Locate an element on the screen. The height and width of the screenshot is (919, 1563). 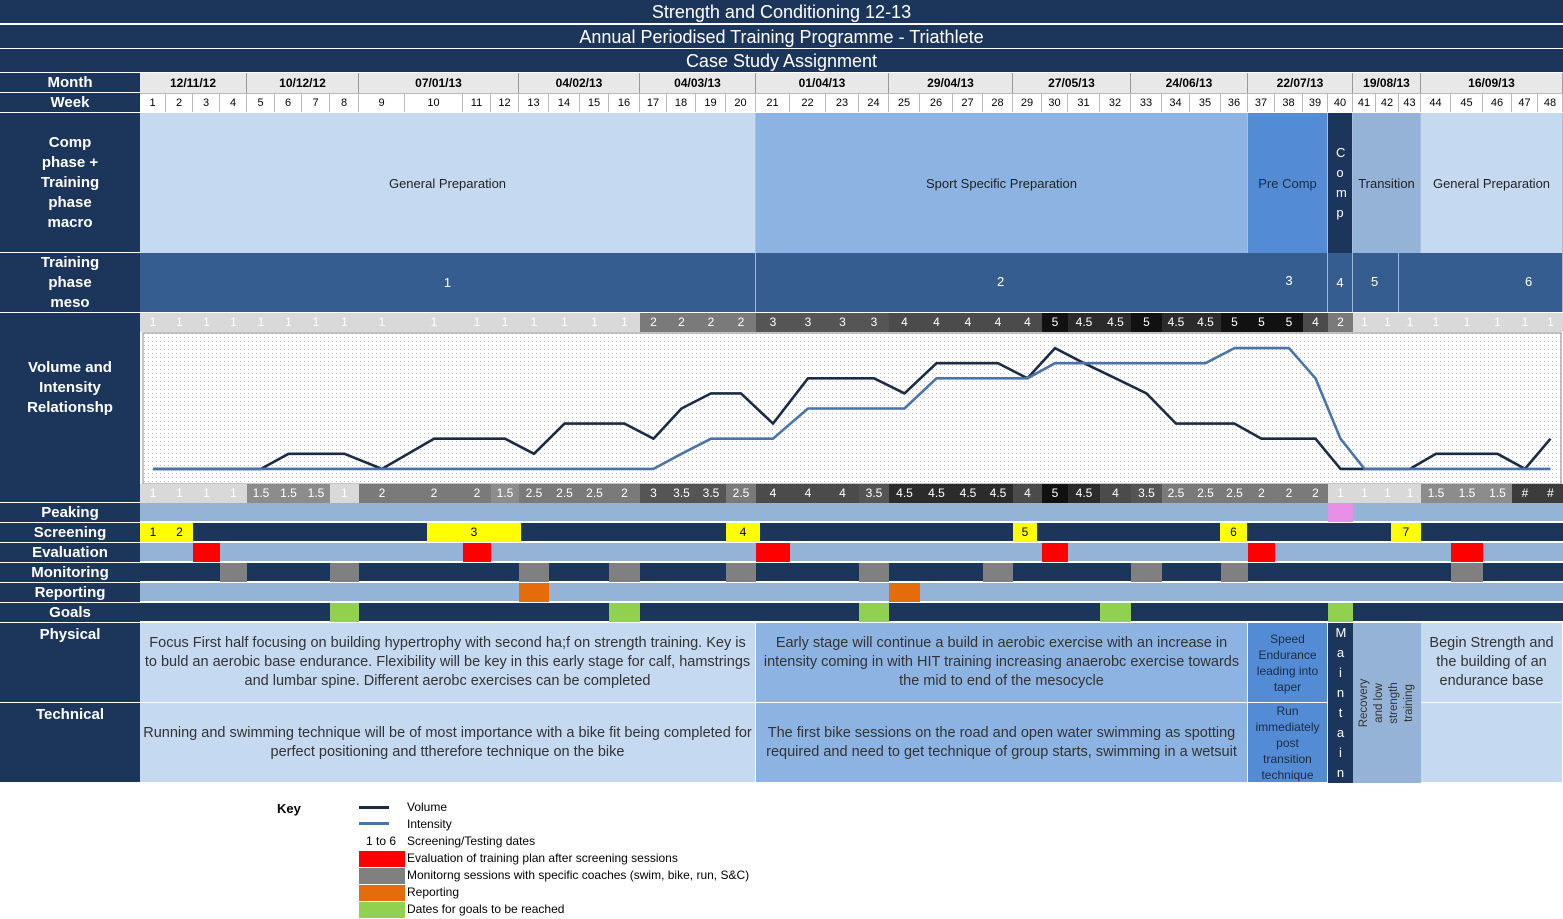
intensity-value-label: 4.5 is located at coordinates (1084, 322).